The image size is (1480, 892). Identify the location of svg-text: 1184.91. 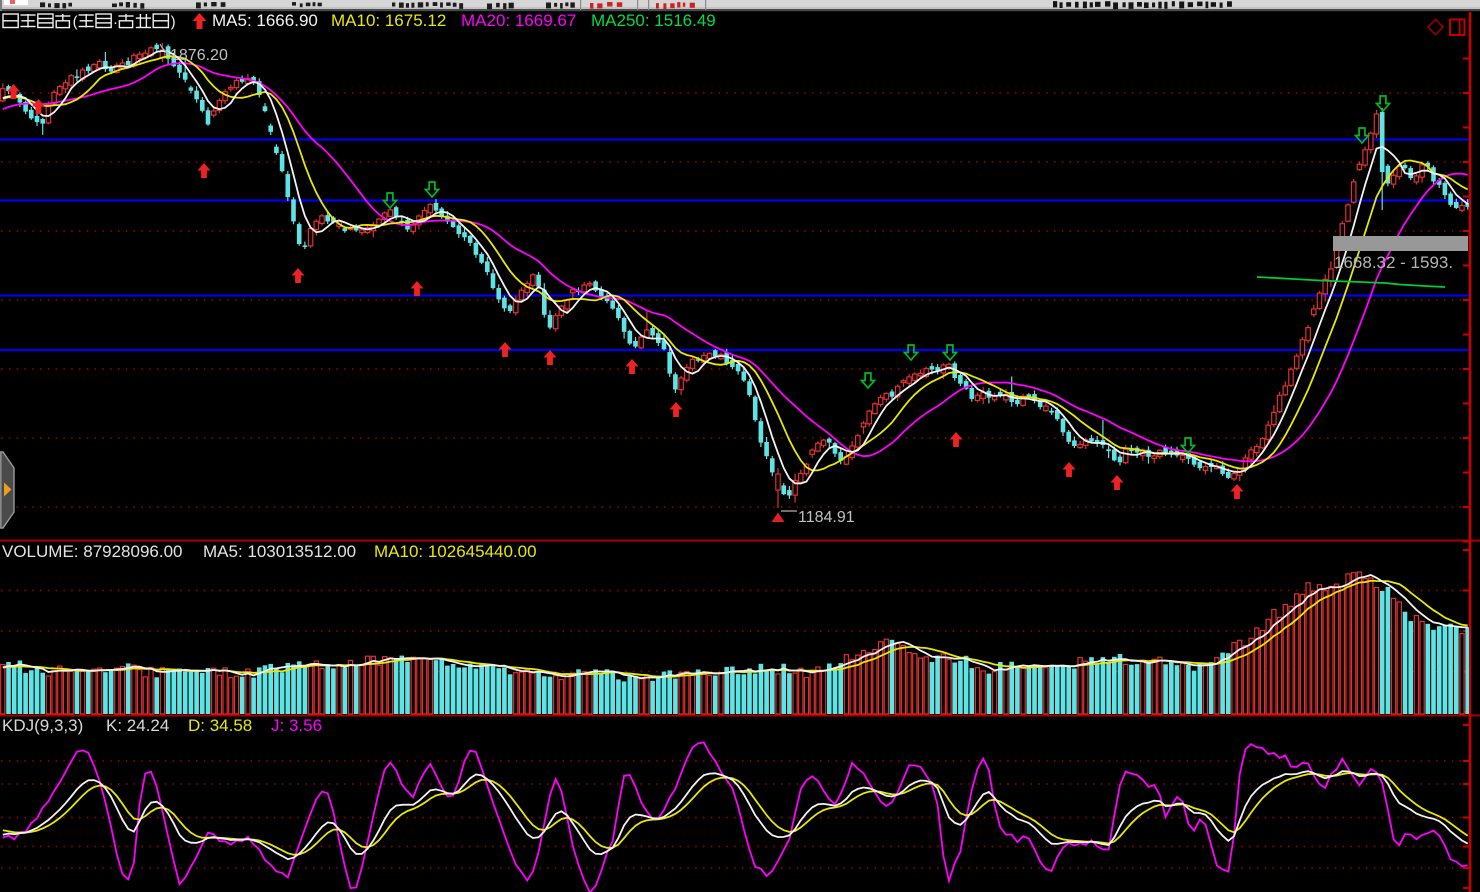
(826, 517).